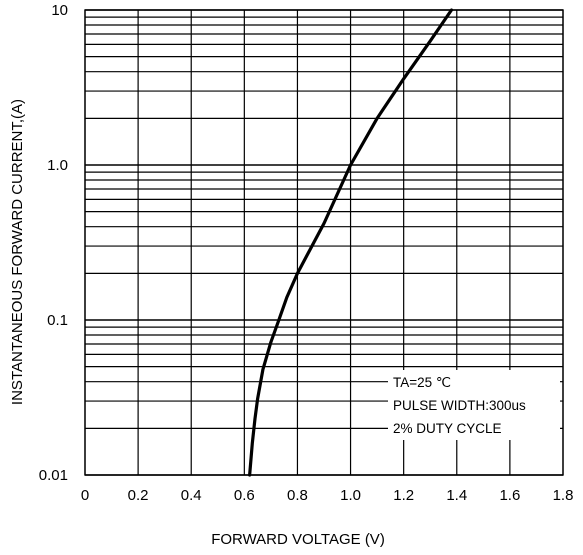 The image size is (583, 555). I want to click on x-tick-label: 0.8, so click(297, 495).